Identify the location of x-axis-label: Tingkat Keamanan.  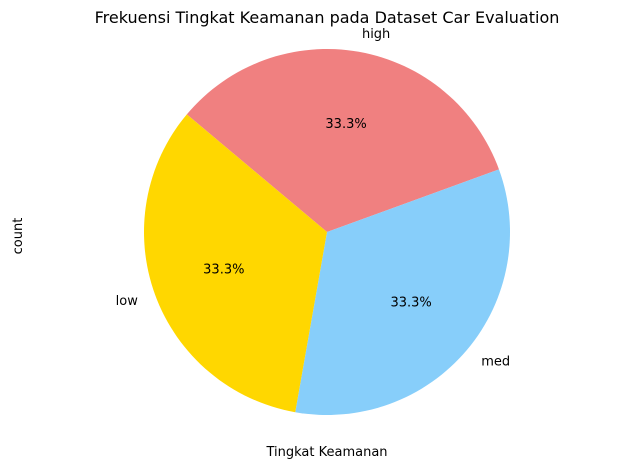
(326, 452).